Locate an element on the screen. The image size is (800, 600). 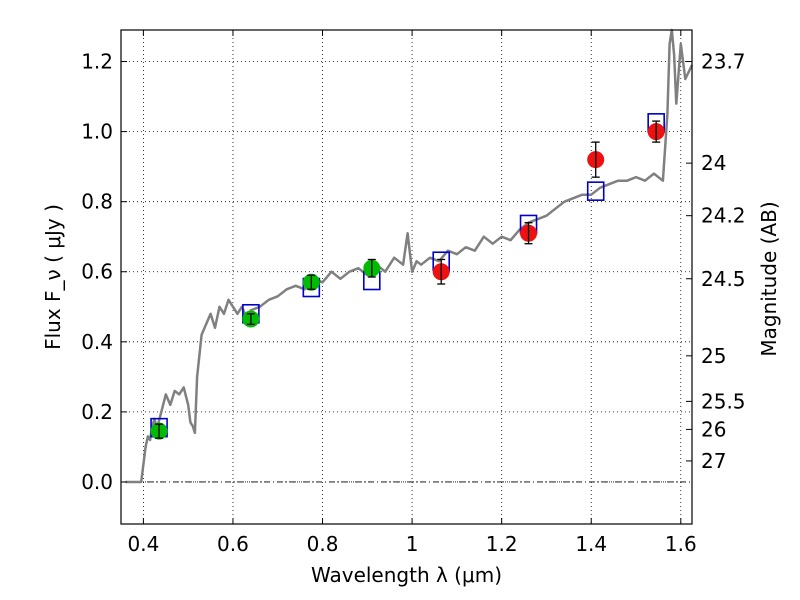
y-tick-label: 0.6 is located at coordinates (97, 272).